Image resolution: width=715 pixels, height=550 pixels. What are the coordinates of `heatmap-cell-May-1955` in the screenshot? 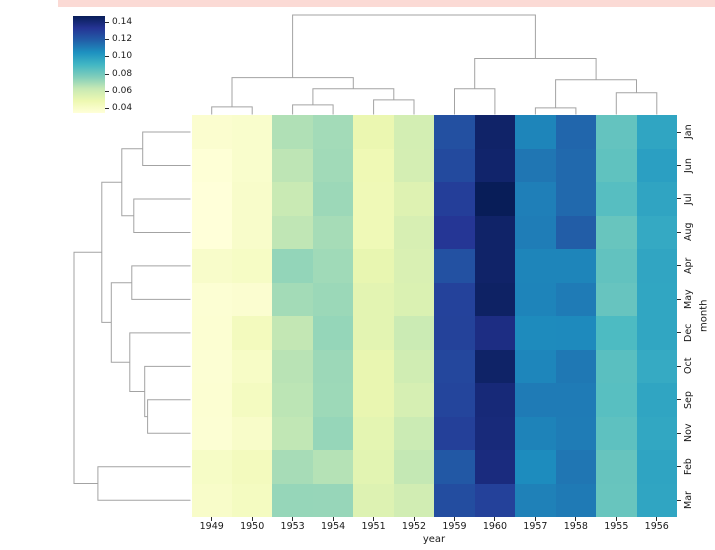 It's located at (616, 299).